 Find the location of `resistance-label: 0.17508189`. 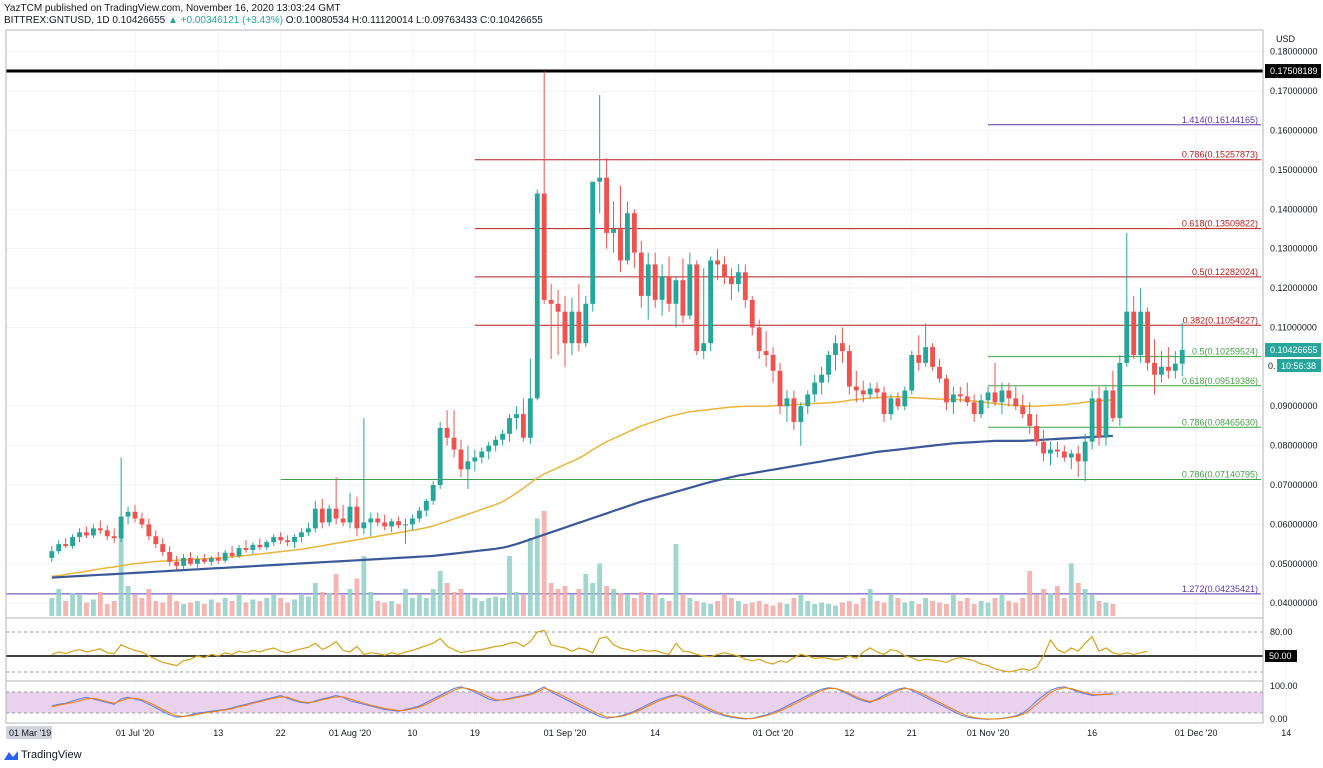

resistance-label: 0.17508189 is located at coordinates (1294, 71).